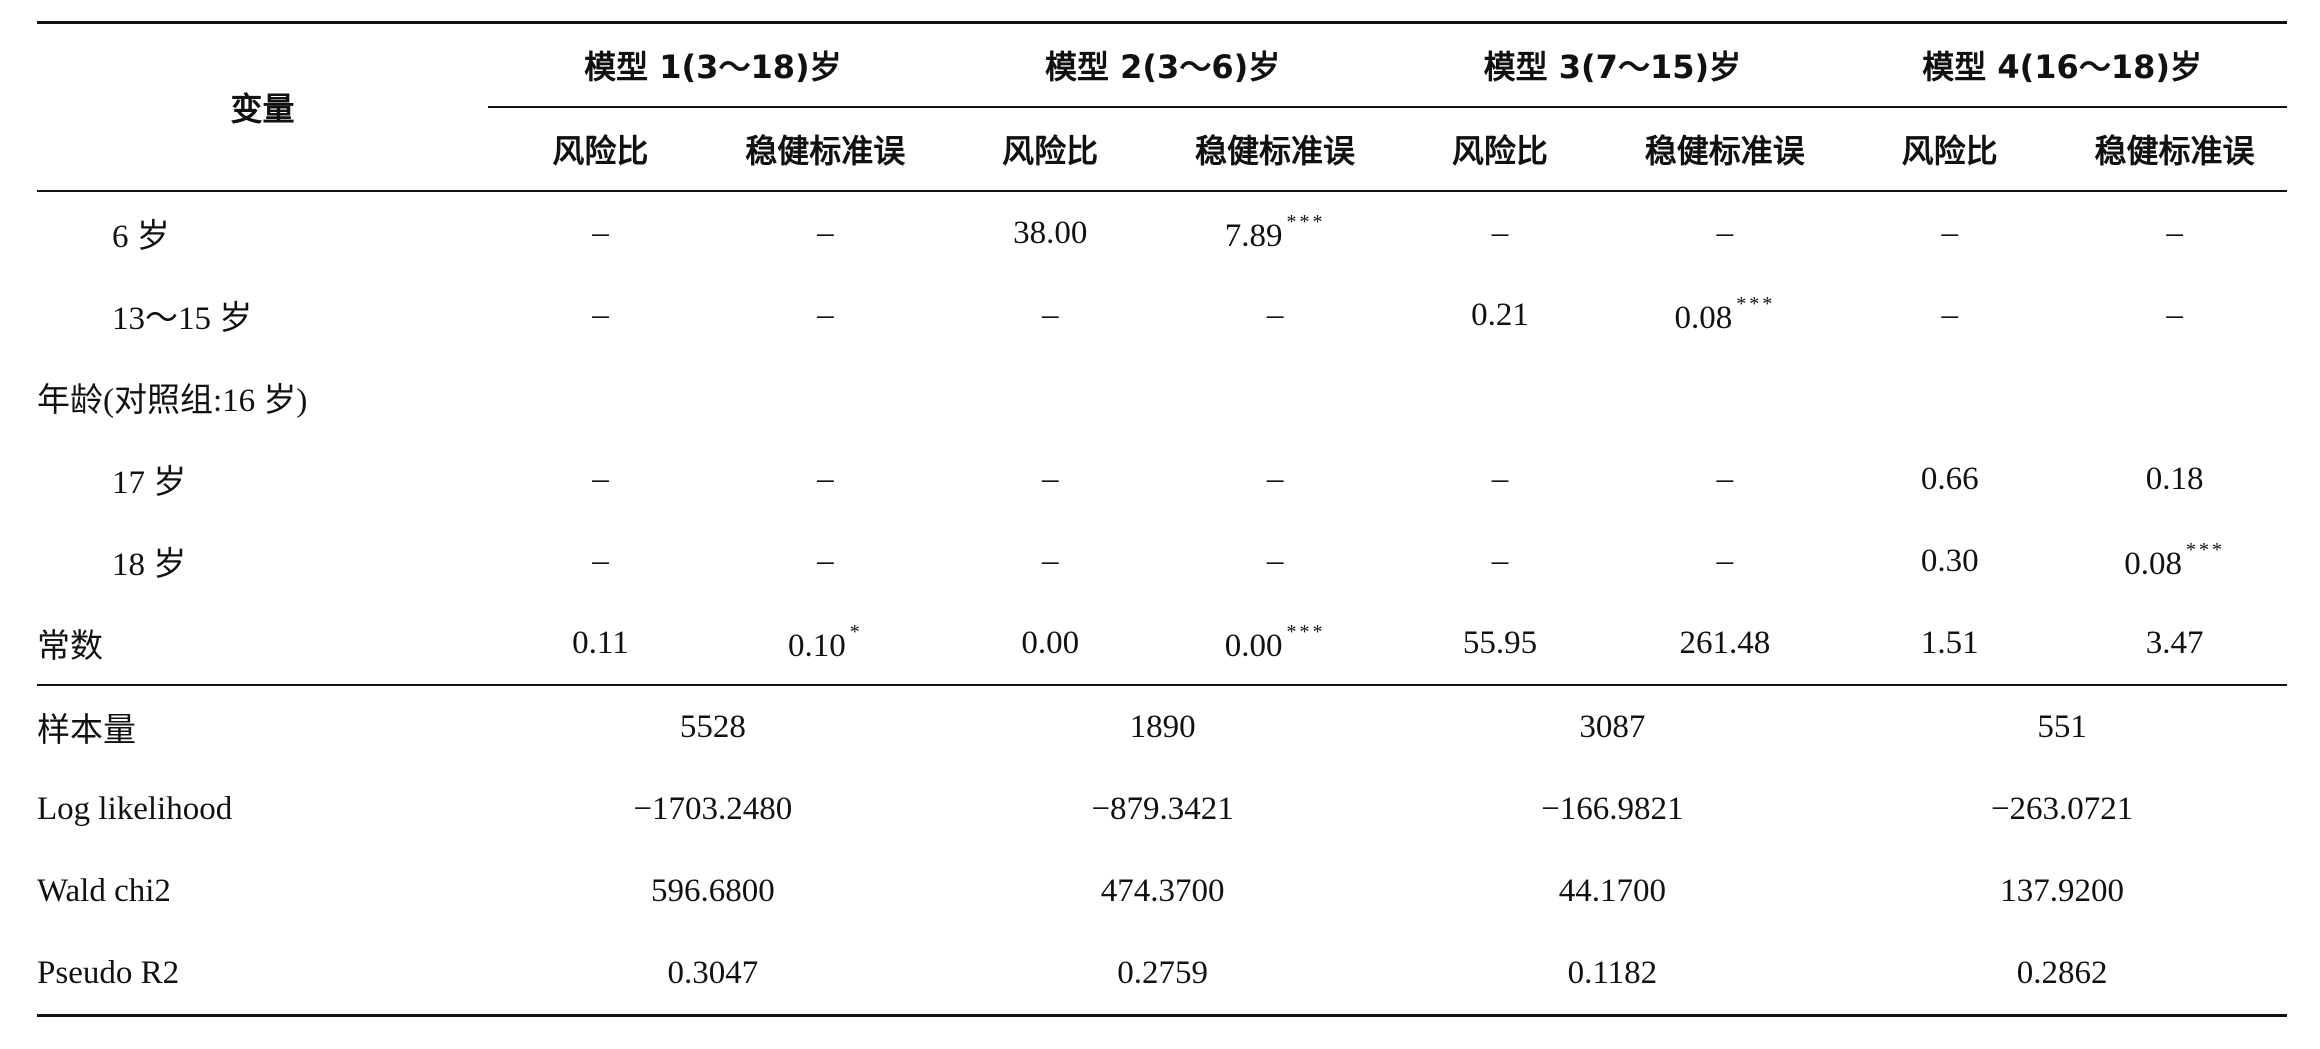 The image size is (2320, 1049). Describe the element at coordinates (1162, 397) in the screenshot. I see `group-row: 年龄(对照组:16 岁)` at that location.